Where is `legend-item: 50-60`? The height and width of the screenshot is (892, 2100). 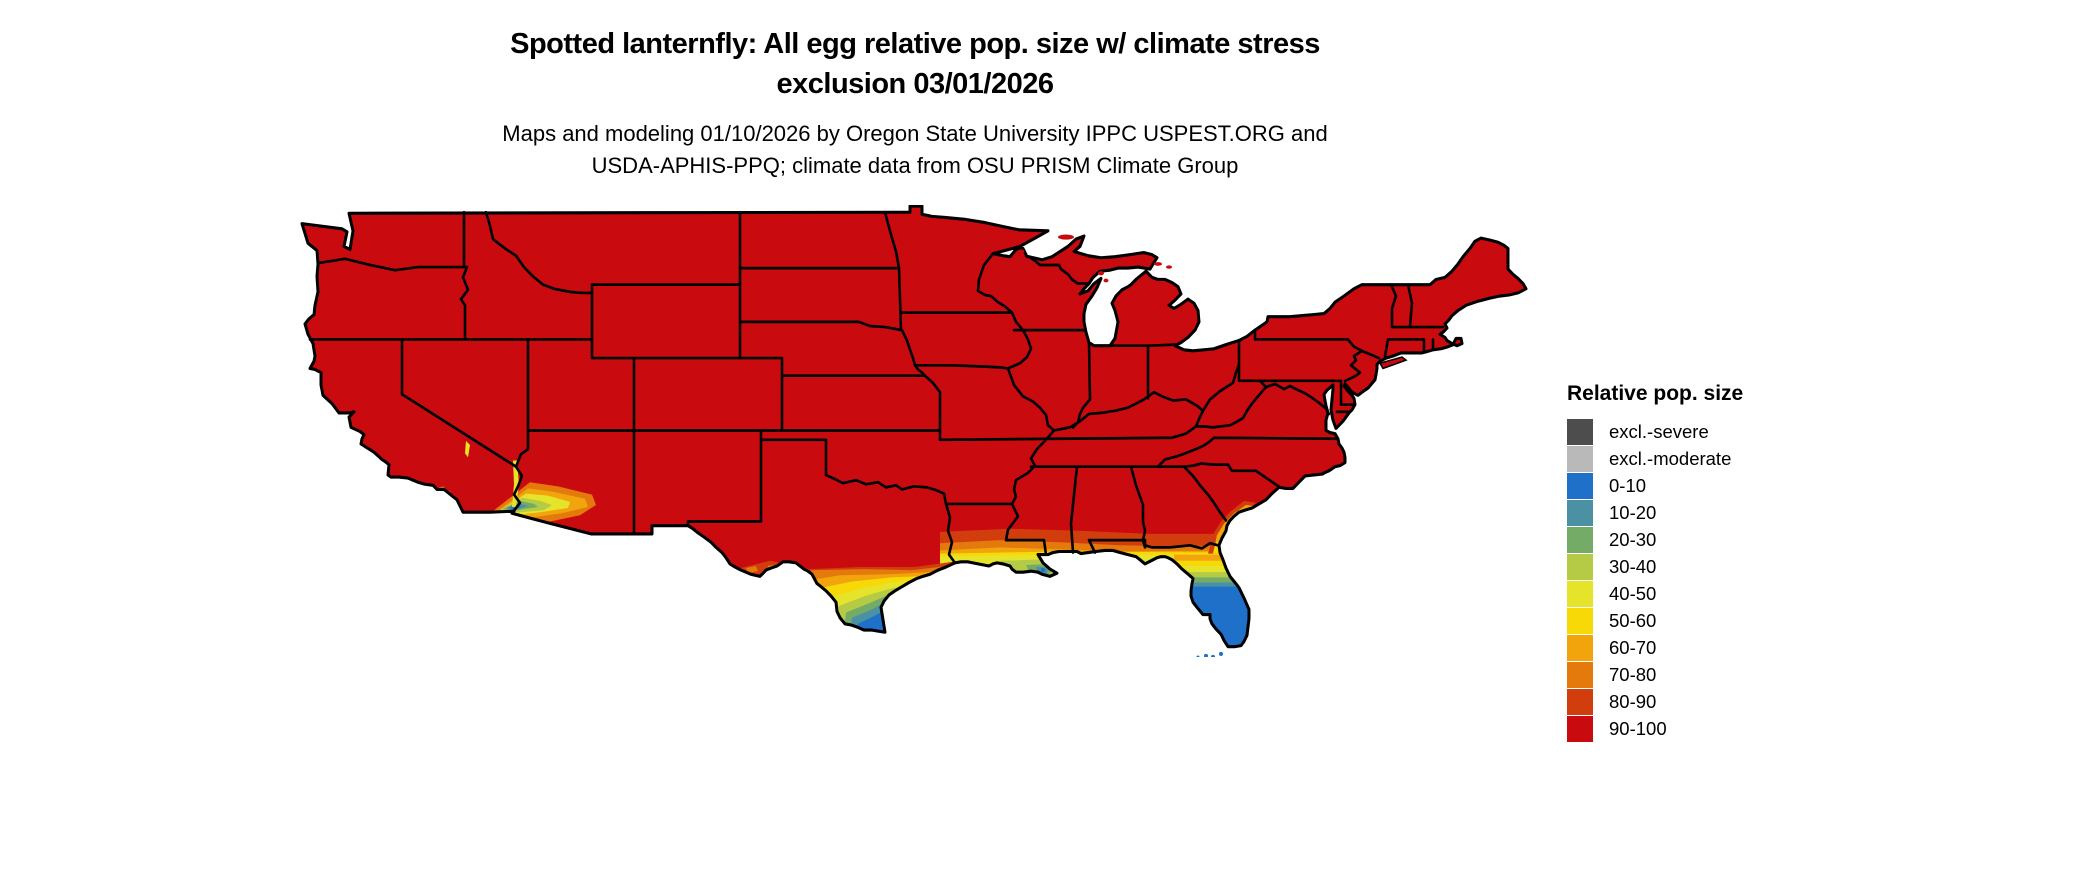 legend-item: 50-60 is located at coordinates (1747, 620).